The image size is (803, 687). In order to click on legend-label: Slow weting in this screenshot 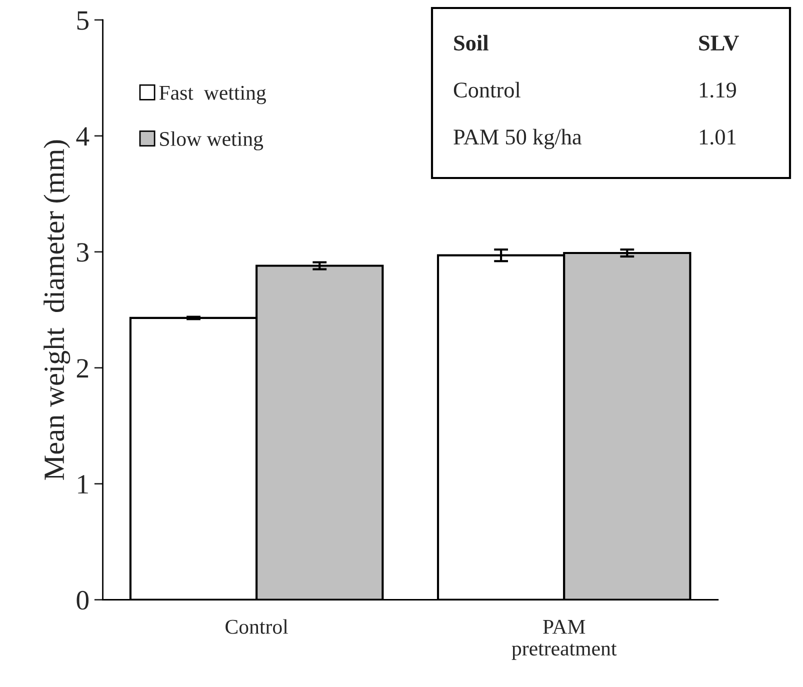, I will do `click(212, 140)`.